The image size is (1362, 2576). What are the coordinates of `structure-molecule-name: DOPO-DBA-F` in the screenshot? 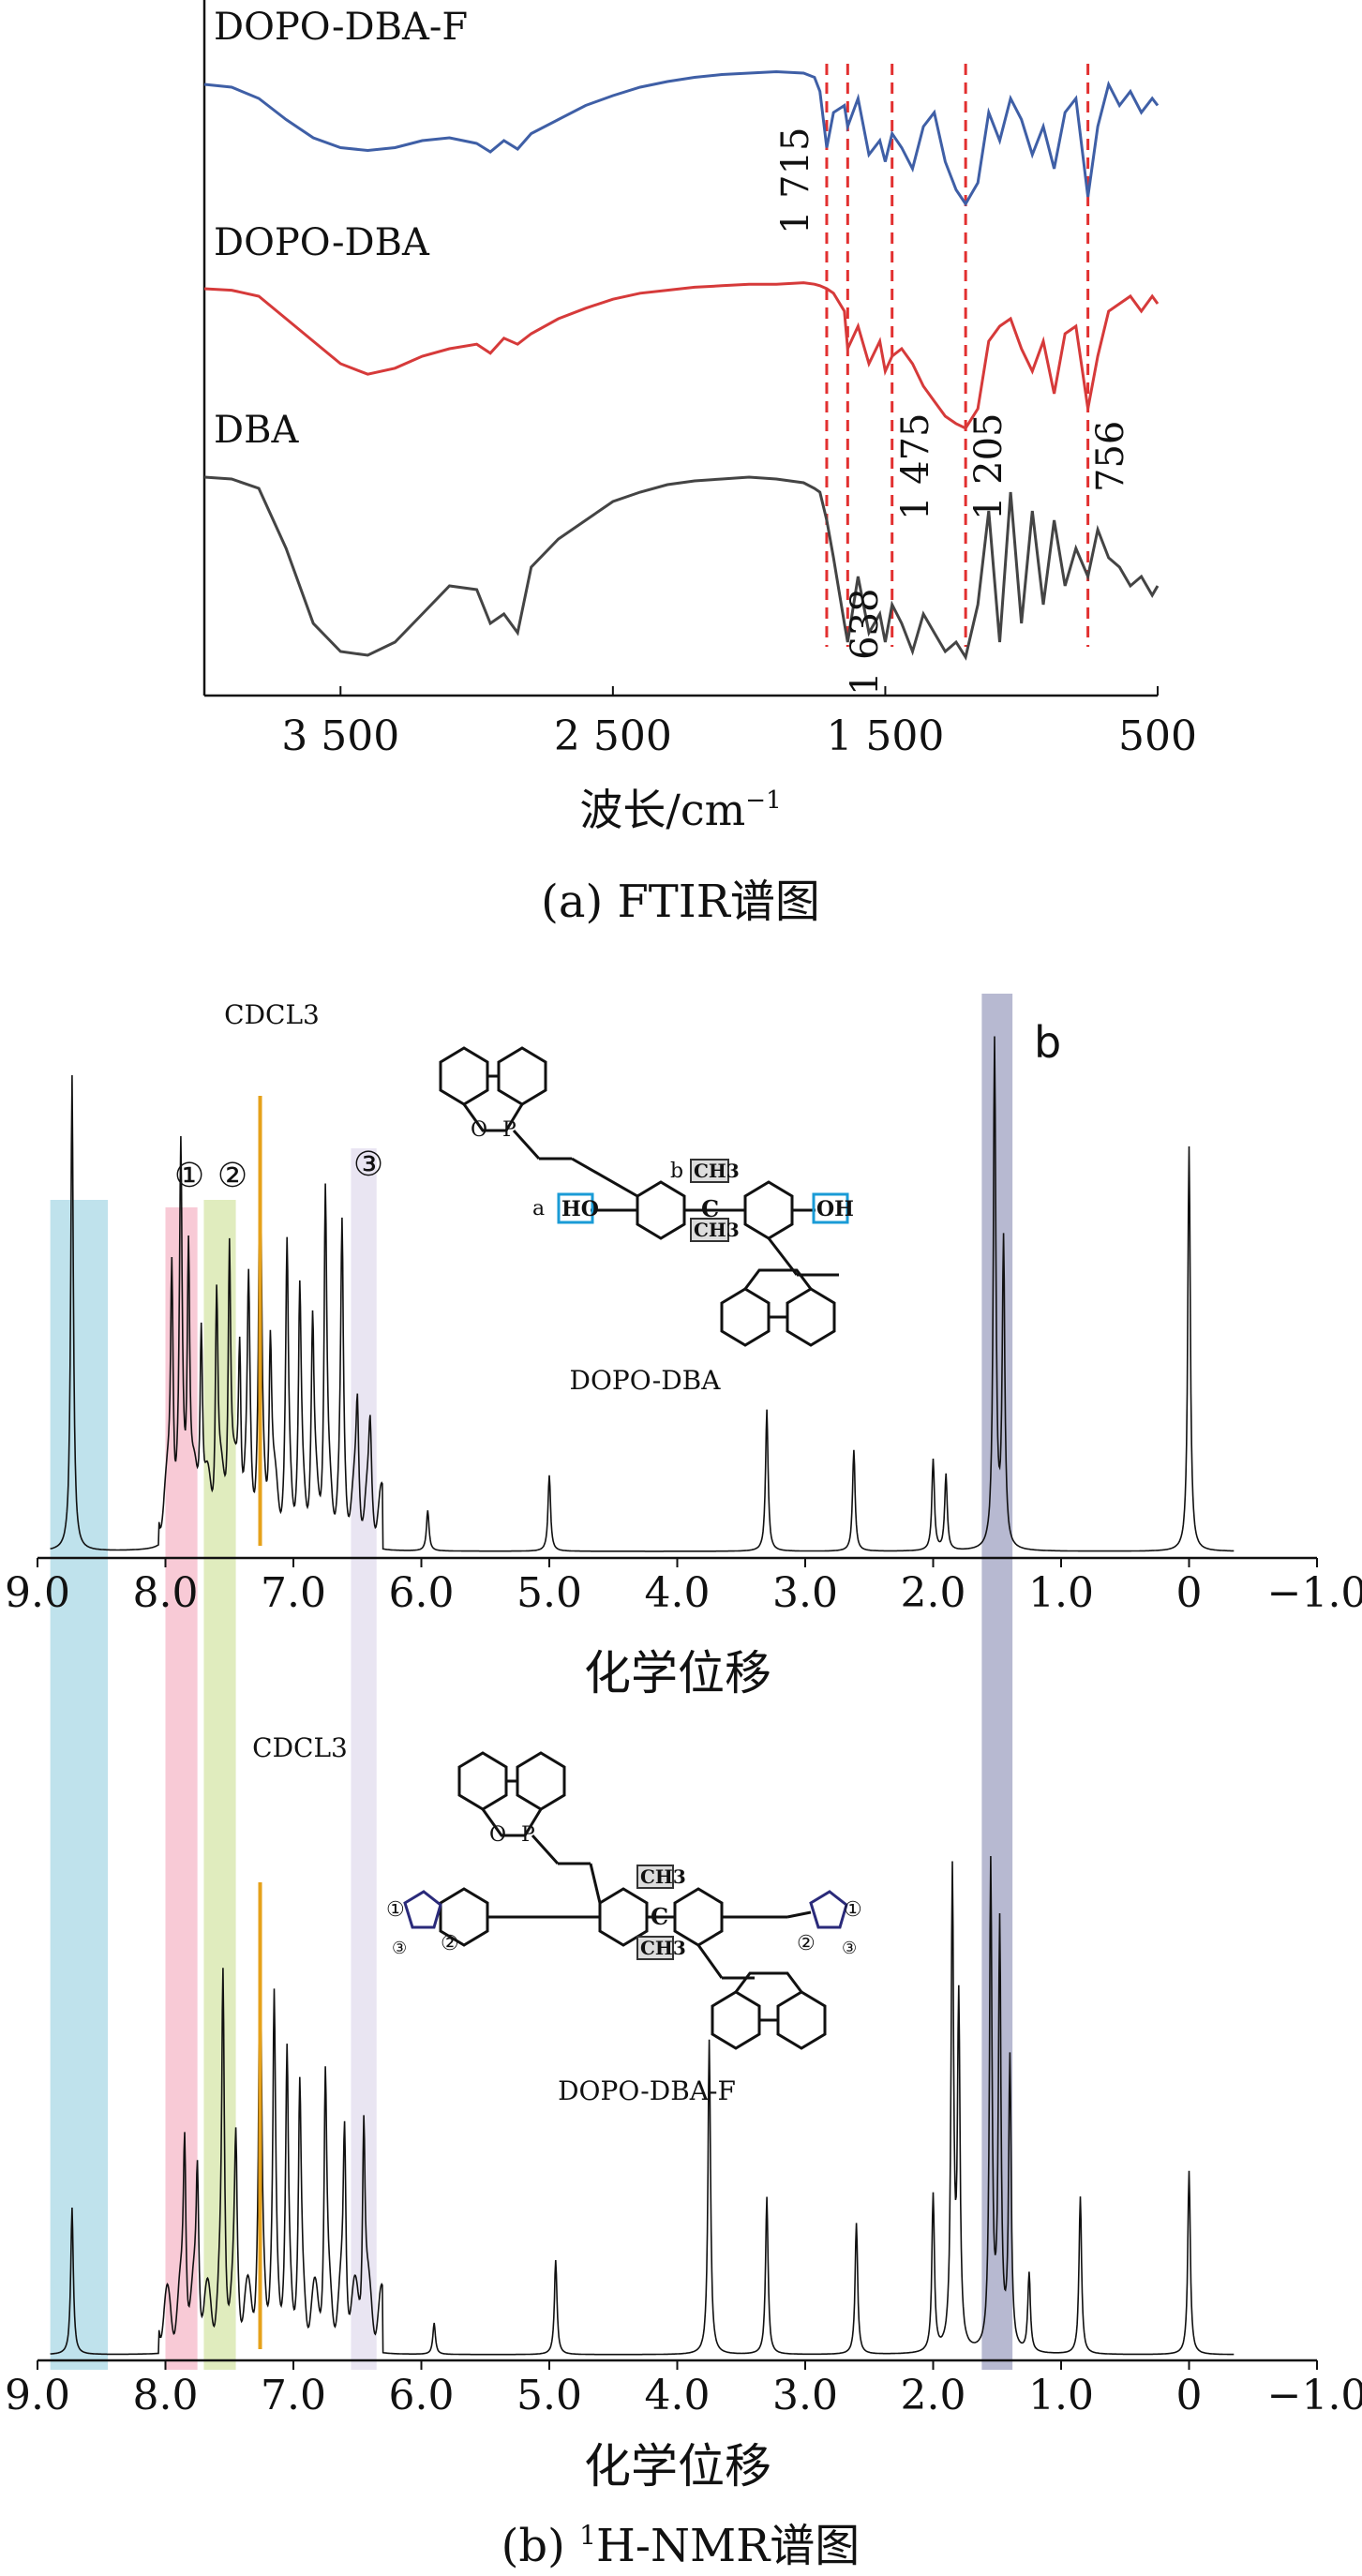 It's located at (647, 2090).